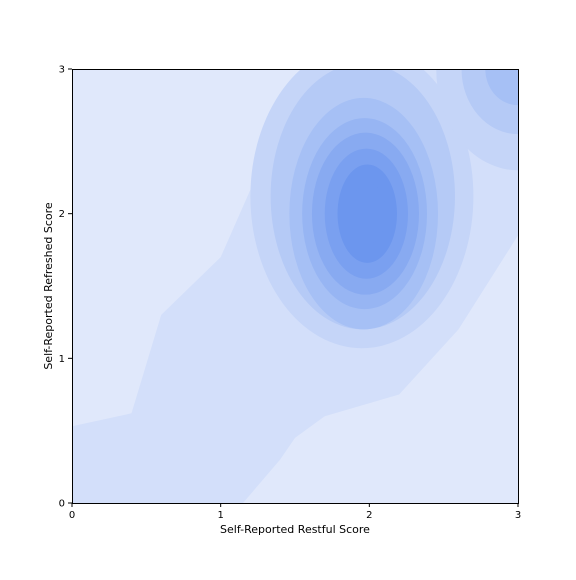  What do you see at coordinates (72, 515) in the screenshot?
I see `x-tick-label: 0` at bounding box center [72, 515].